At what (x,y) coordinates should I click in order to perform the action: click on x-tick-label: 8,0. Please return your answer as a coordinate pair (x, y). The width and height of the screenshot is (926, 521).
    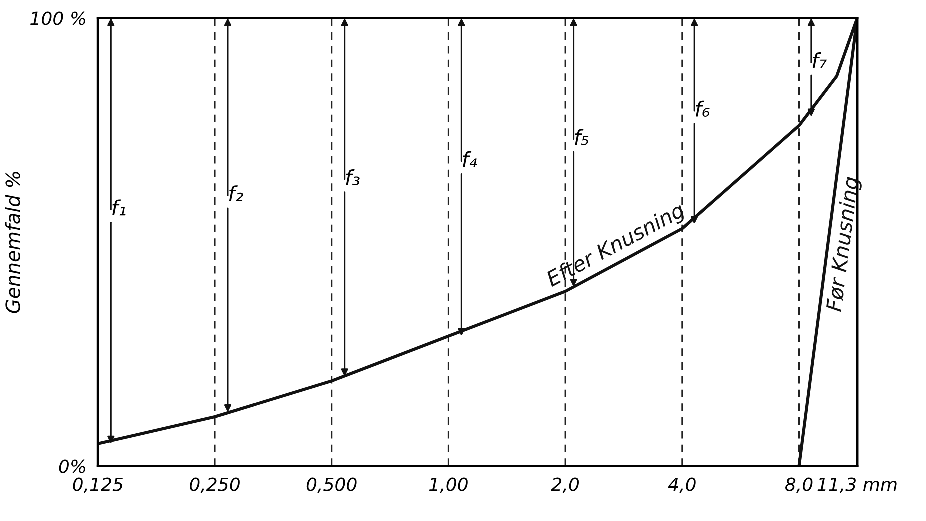
    Looking at the image, I should click on (799, 486).